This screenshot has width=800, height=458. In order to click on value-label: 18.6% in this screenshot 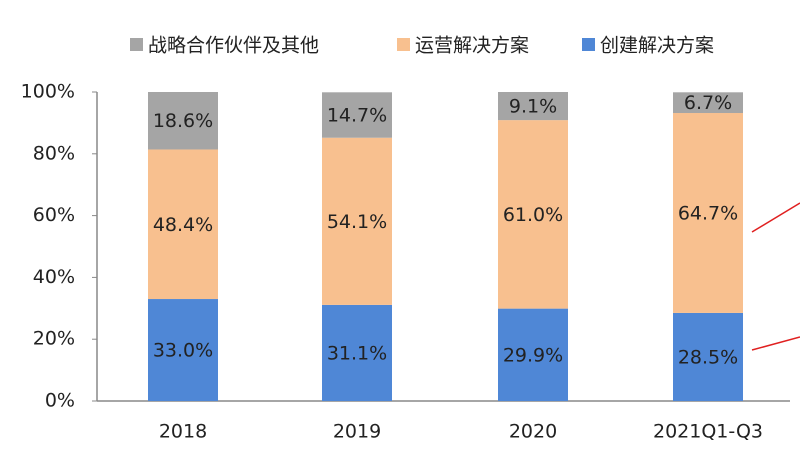, I will do `click(183, 121)`.